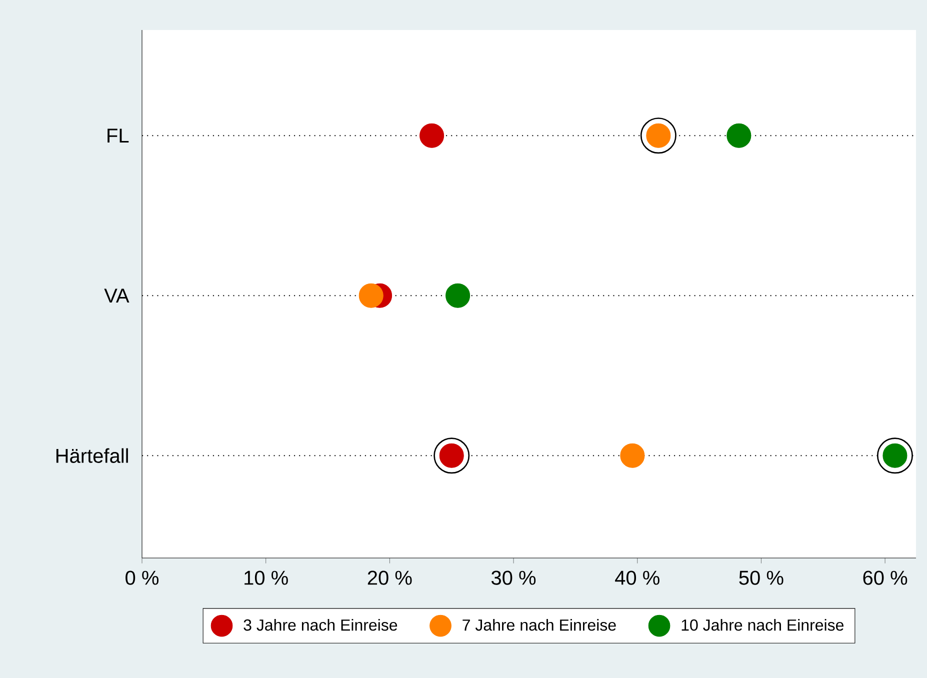 The image size is (927, 678). Describe the element at coordinates (539, 624) in the screenshot. I see `legend-label: 7 Jahre nach Einreise` at that location.